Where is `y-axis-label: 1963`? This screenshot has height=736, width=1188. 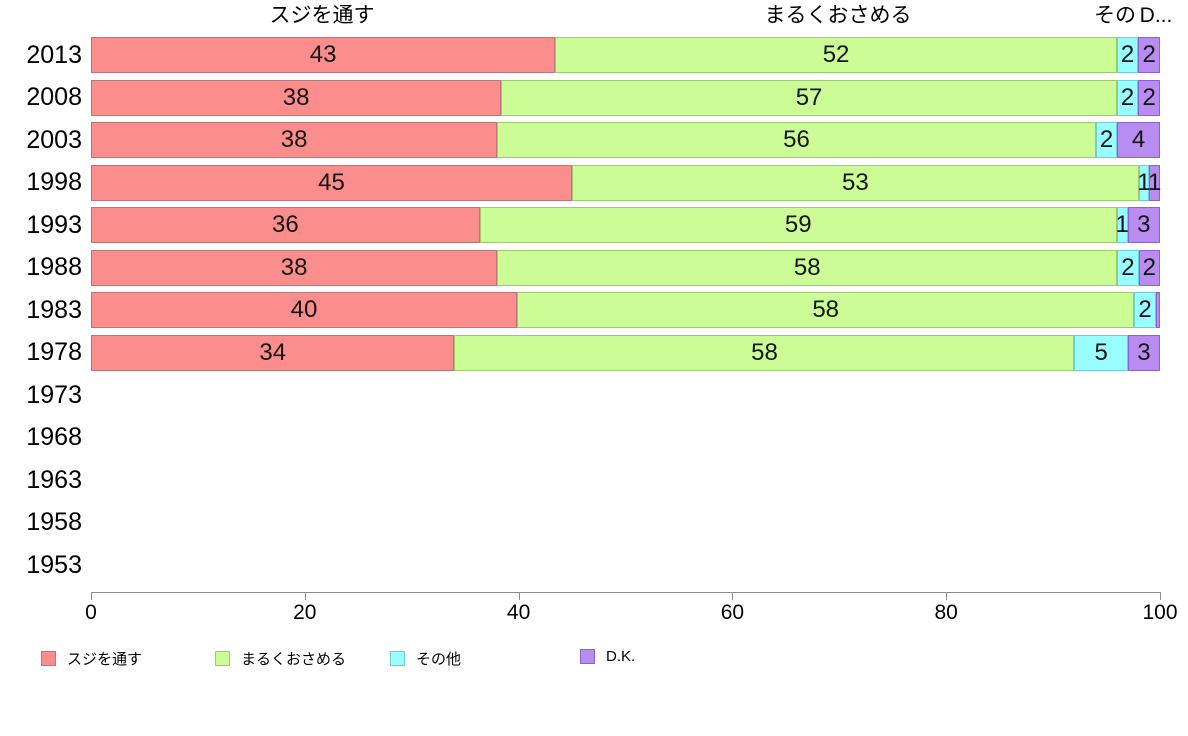
y-axis-label: 1963 is located at coordinates (54, 479).